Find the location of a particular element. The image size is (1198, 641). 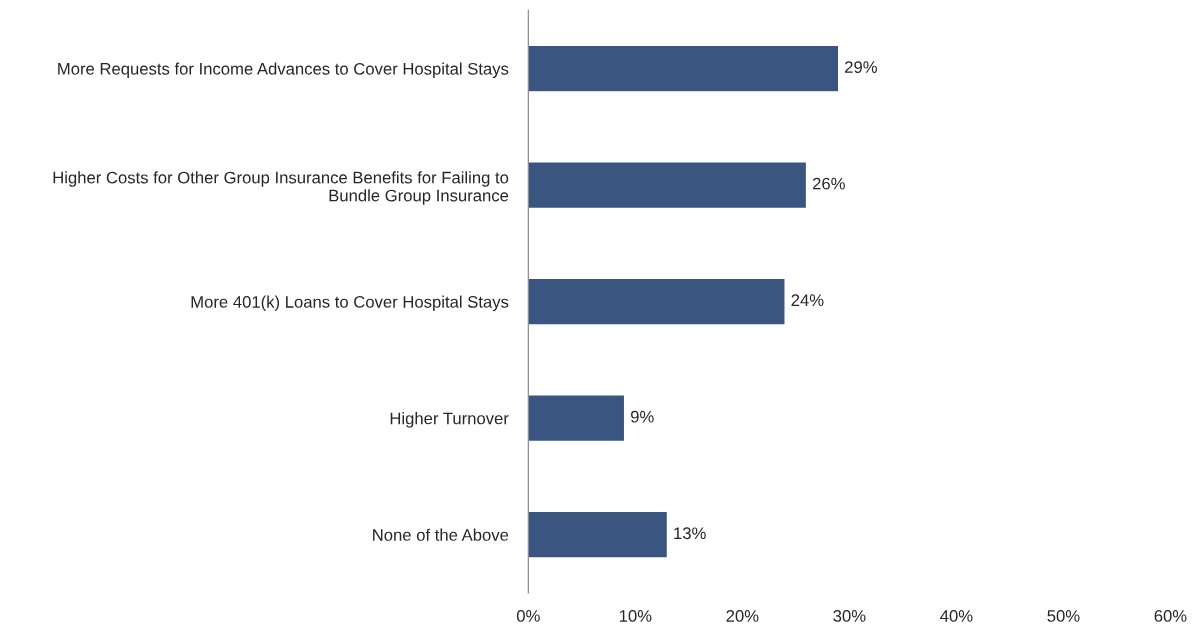

data-label: 29% is located at coordinates (861, 67).